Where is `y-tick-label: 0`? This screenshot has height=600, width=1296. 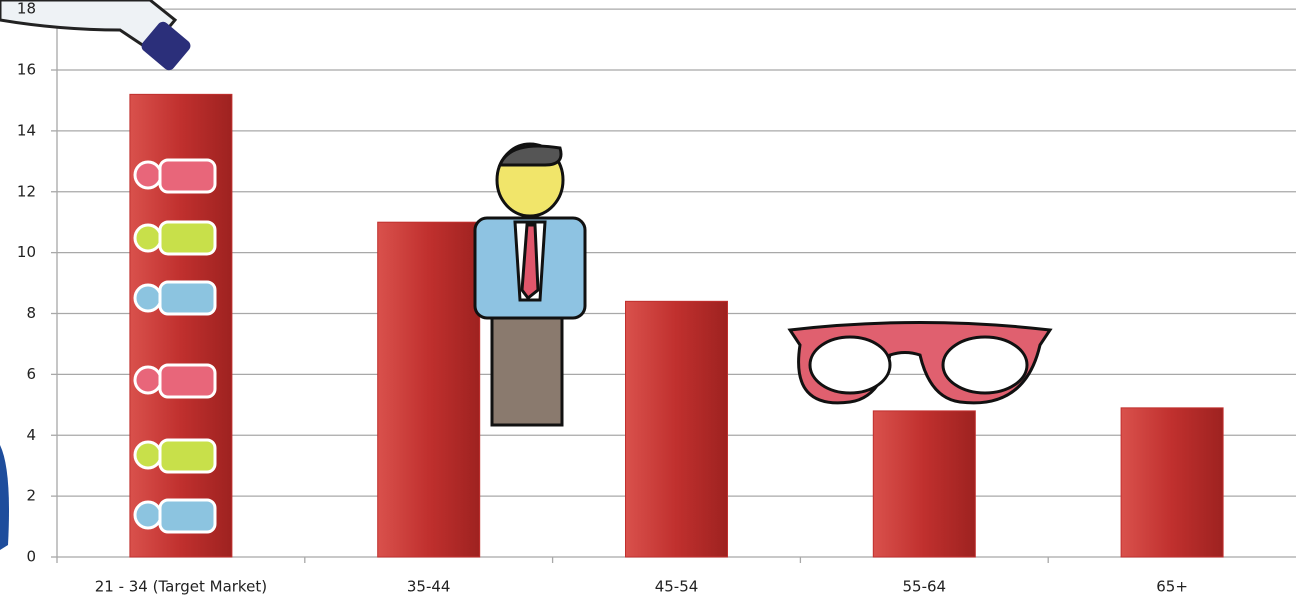
y-tick-label: 0 is located at coordinates (31, 557).